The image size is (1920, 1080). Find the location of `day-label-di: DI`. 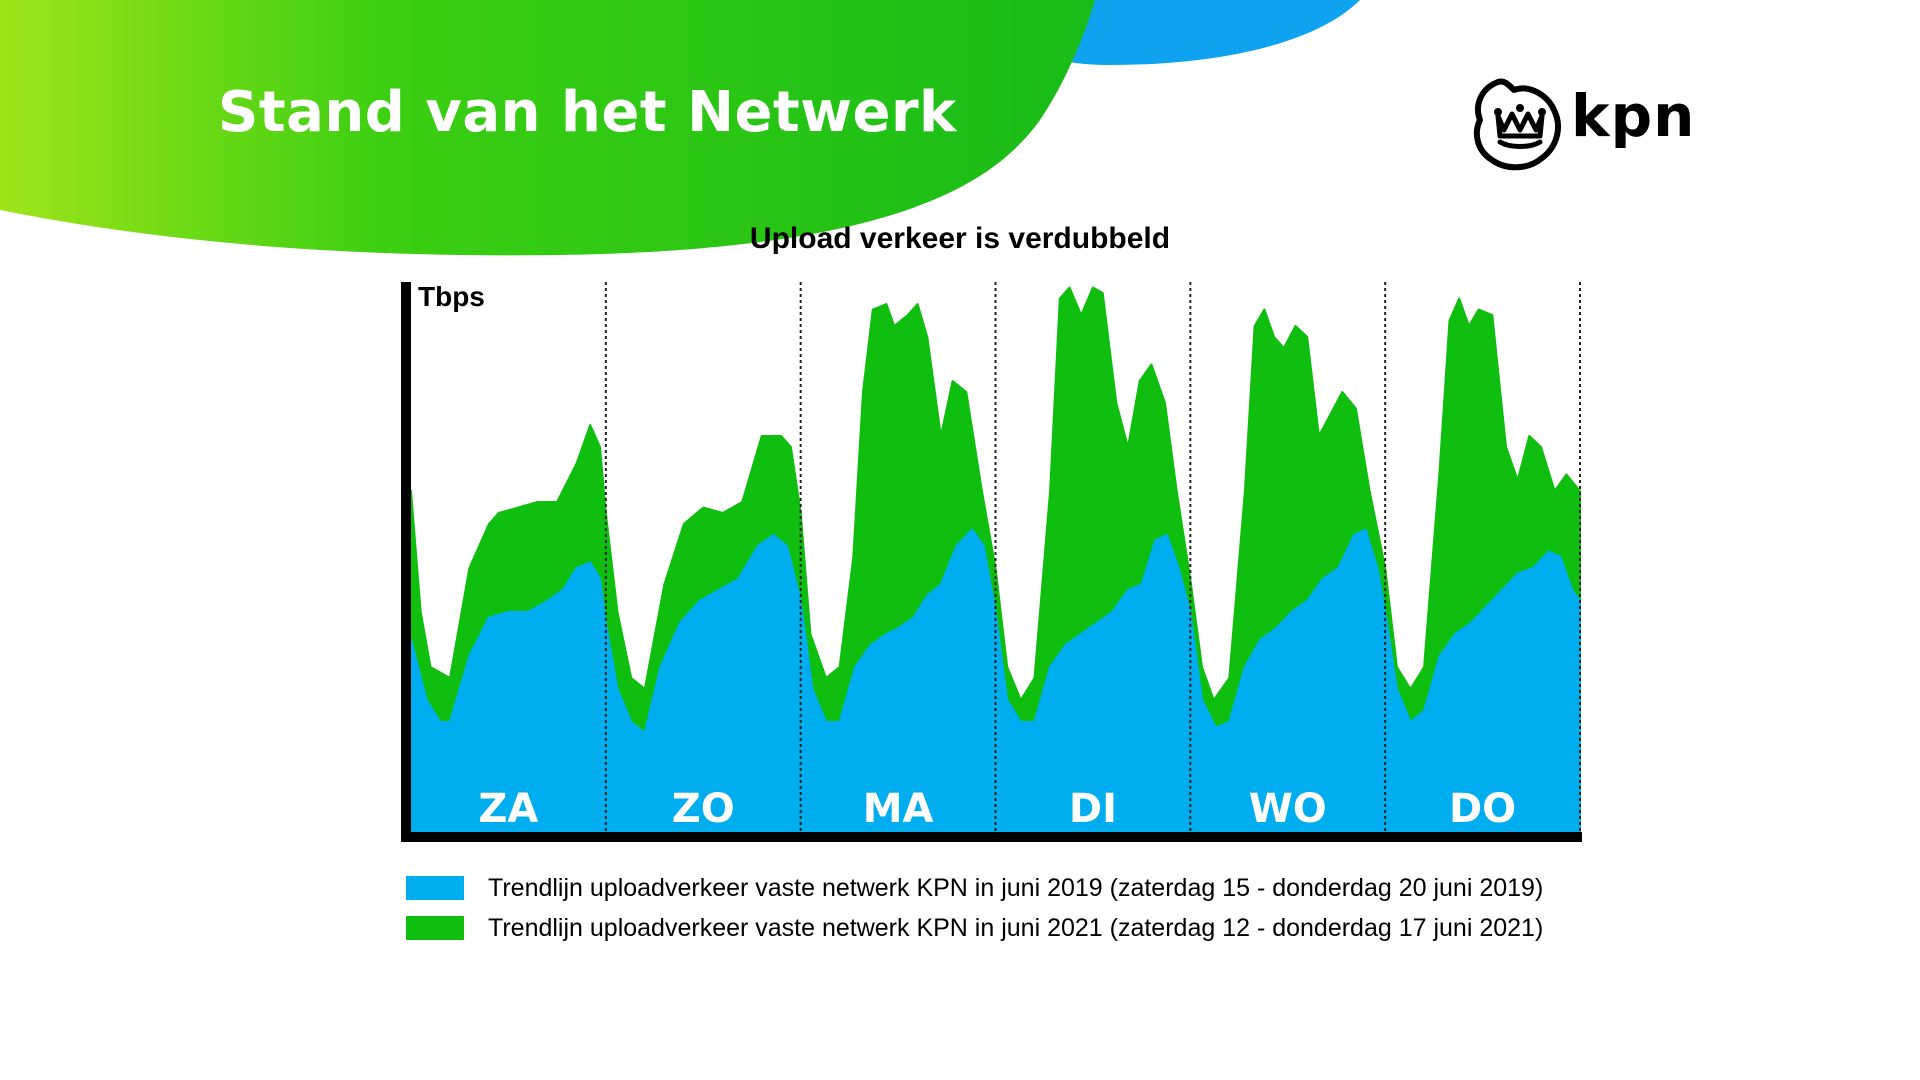

day-label-di: DI is located at coordinates (1093, 809).